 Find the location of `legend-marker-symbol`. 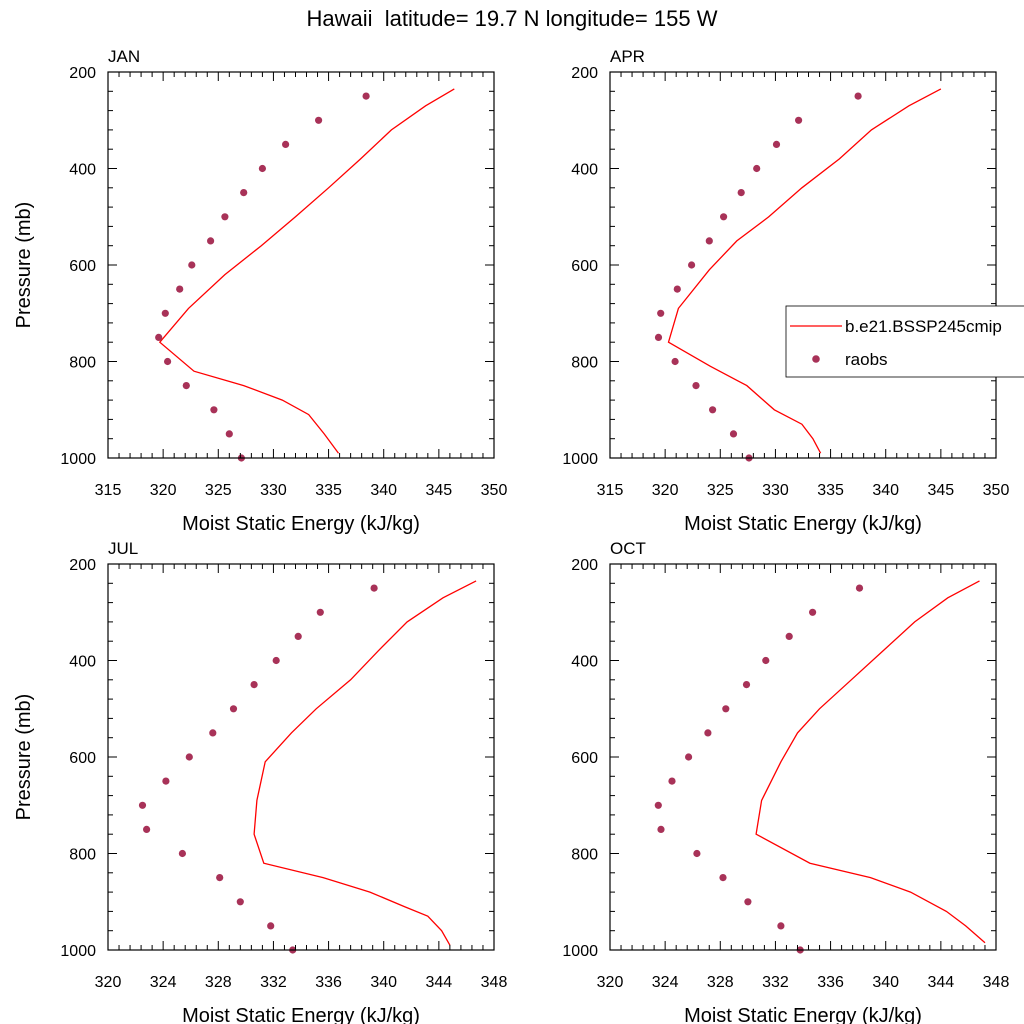

legend-marker-symbol is located at coordinates (816, 359).